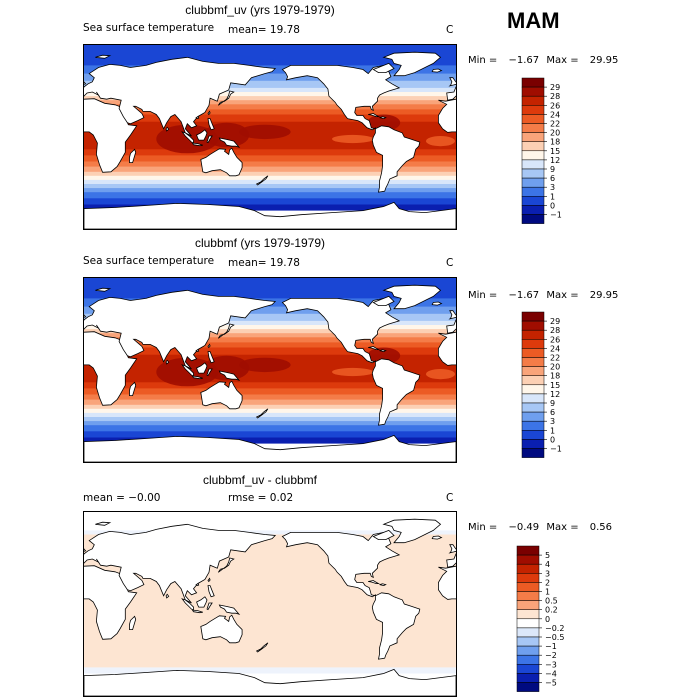 This screenshot has height=700, width=700. What do you see at coordinates (262, 180) in the screenshot?
I see `landmass-new_zealand` at bounding box center [262, 180].